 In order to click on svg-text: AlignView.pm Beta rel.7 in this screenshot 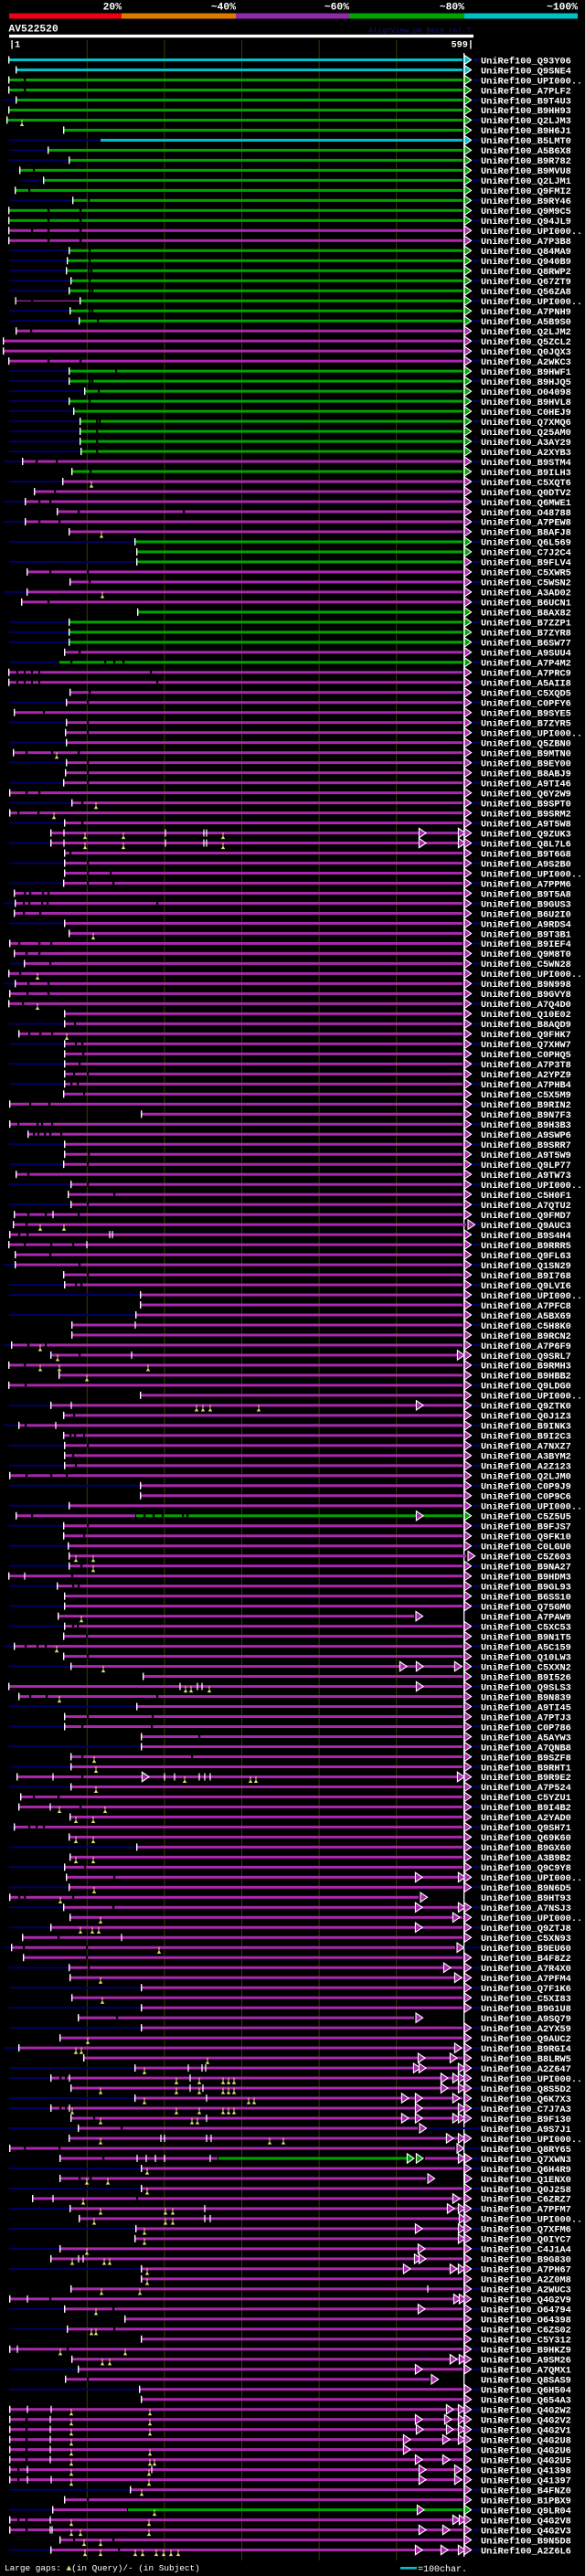, I will do `click(419, 31)`.